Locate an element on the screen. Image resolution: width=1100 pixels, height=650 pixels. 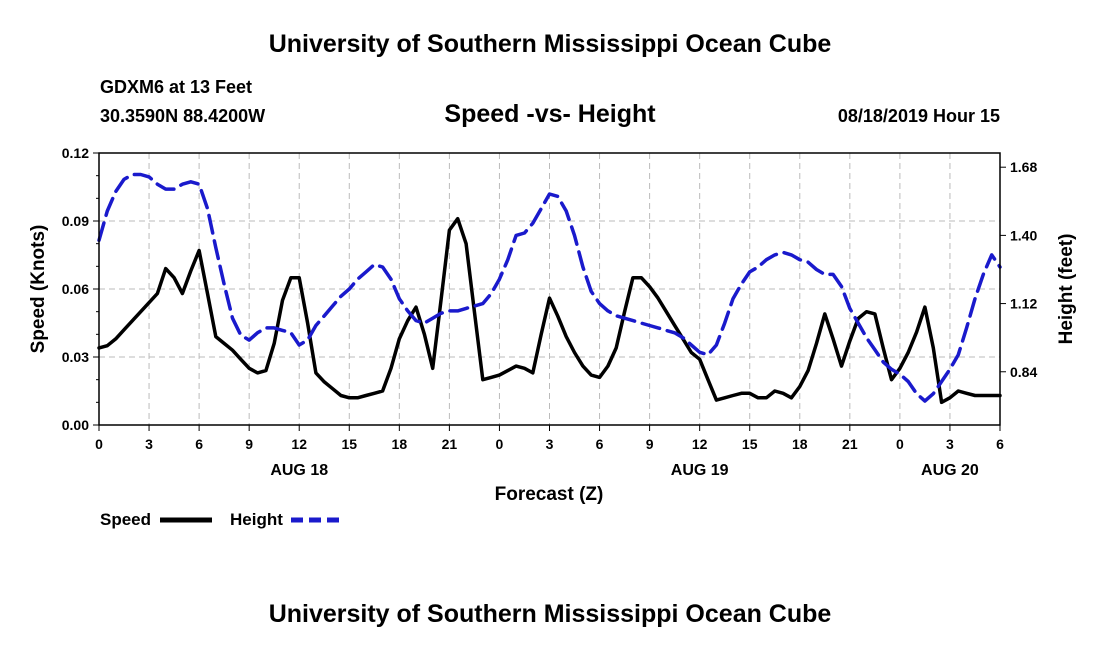
datetime-label: 08/18/2019 Hour 15 is located at coordinates (918, 116).